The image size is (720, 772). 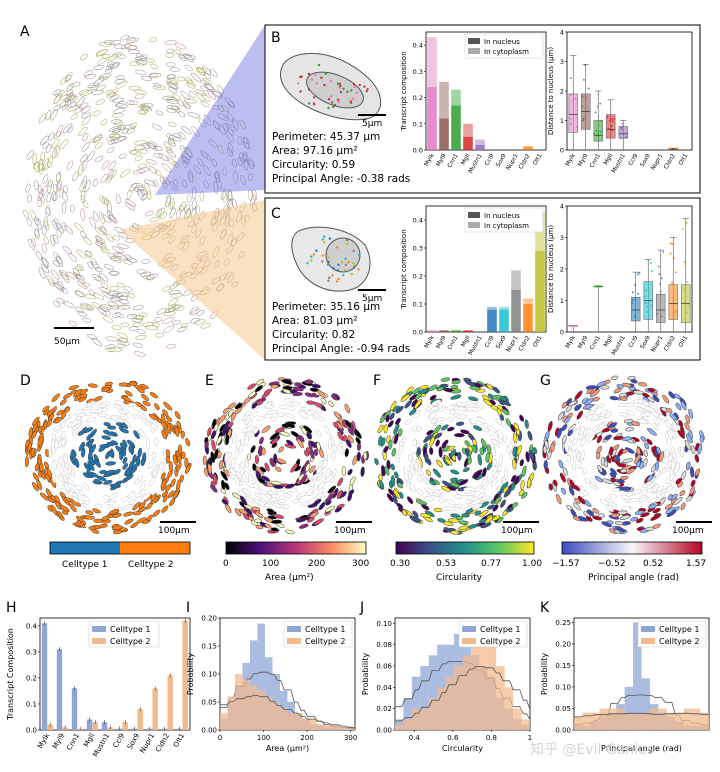 I want to click on x-tick-label: Cldn2, so click(x=525, y=162).